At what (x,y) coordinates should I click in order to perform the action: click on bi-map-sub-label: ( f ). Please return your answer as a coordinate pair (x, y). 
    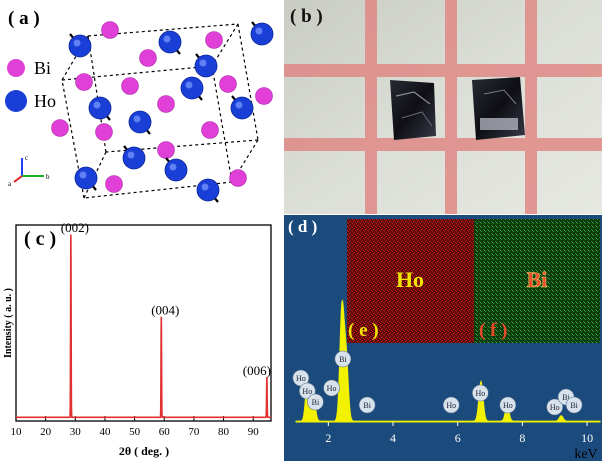
    Looking at the image, I should click on (493, 330).